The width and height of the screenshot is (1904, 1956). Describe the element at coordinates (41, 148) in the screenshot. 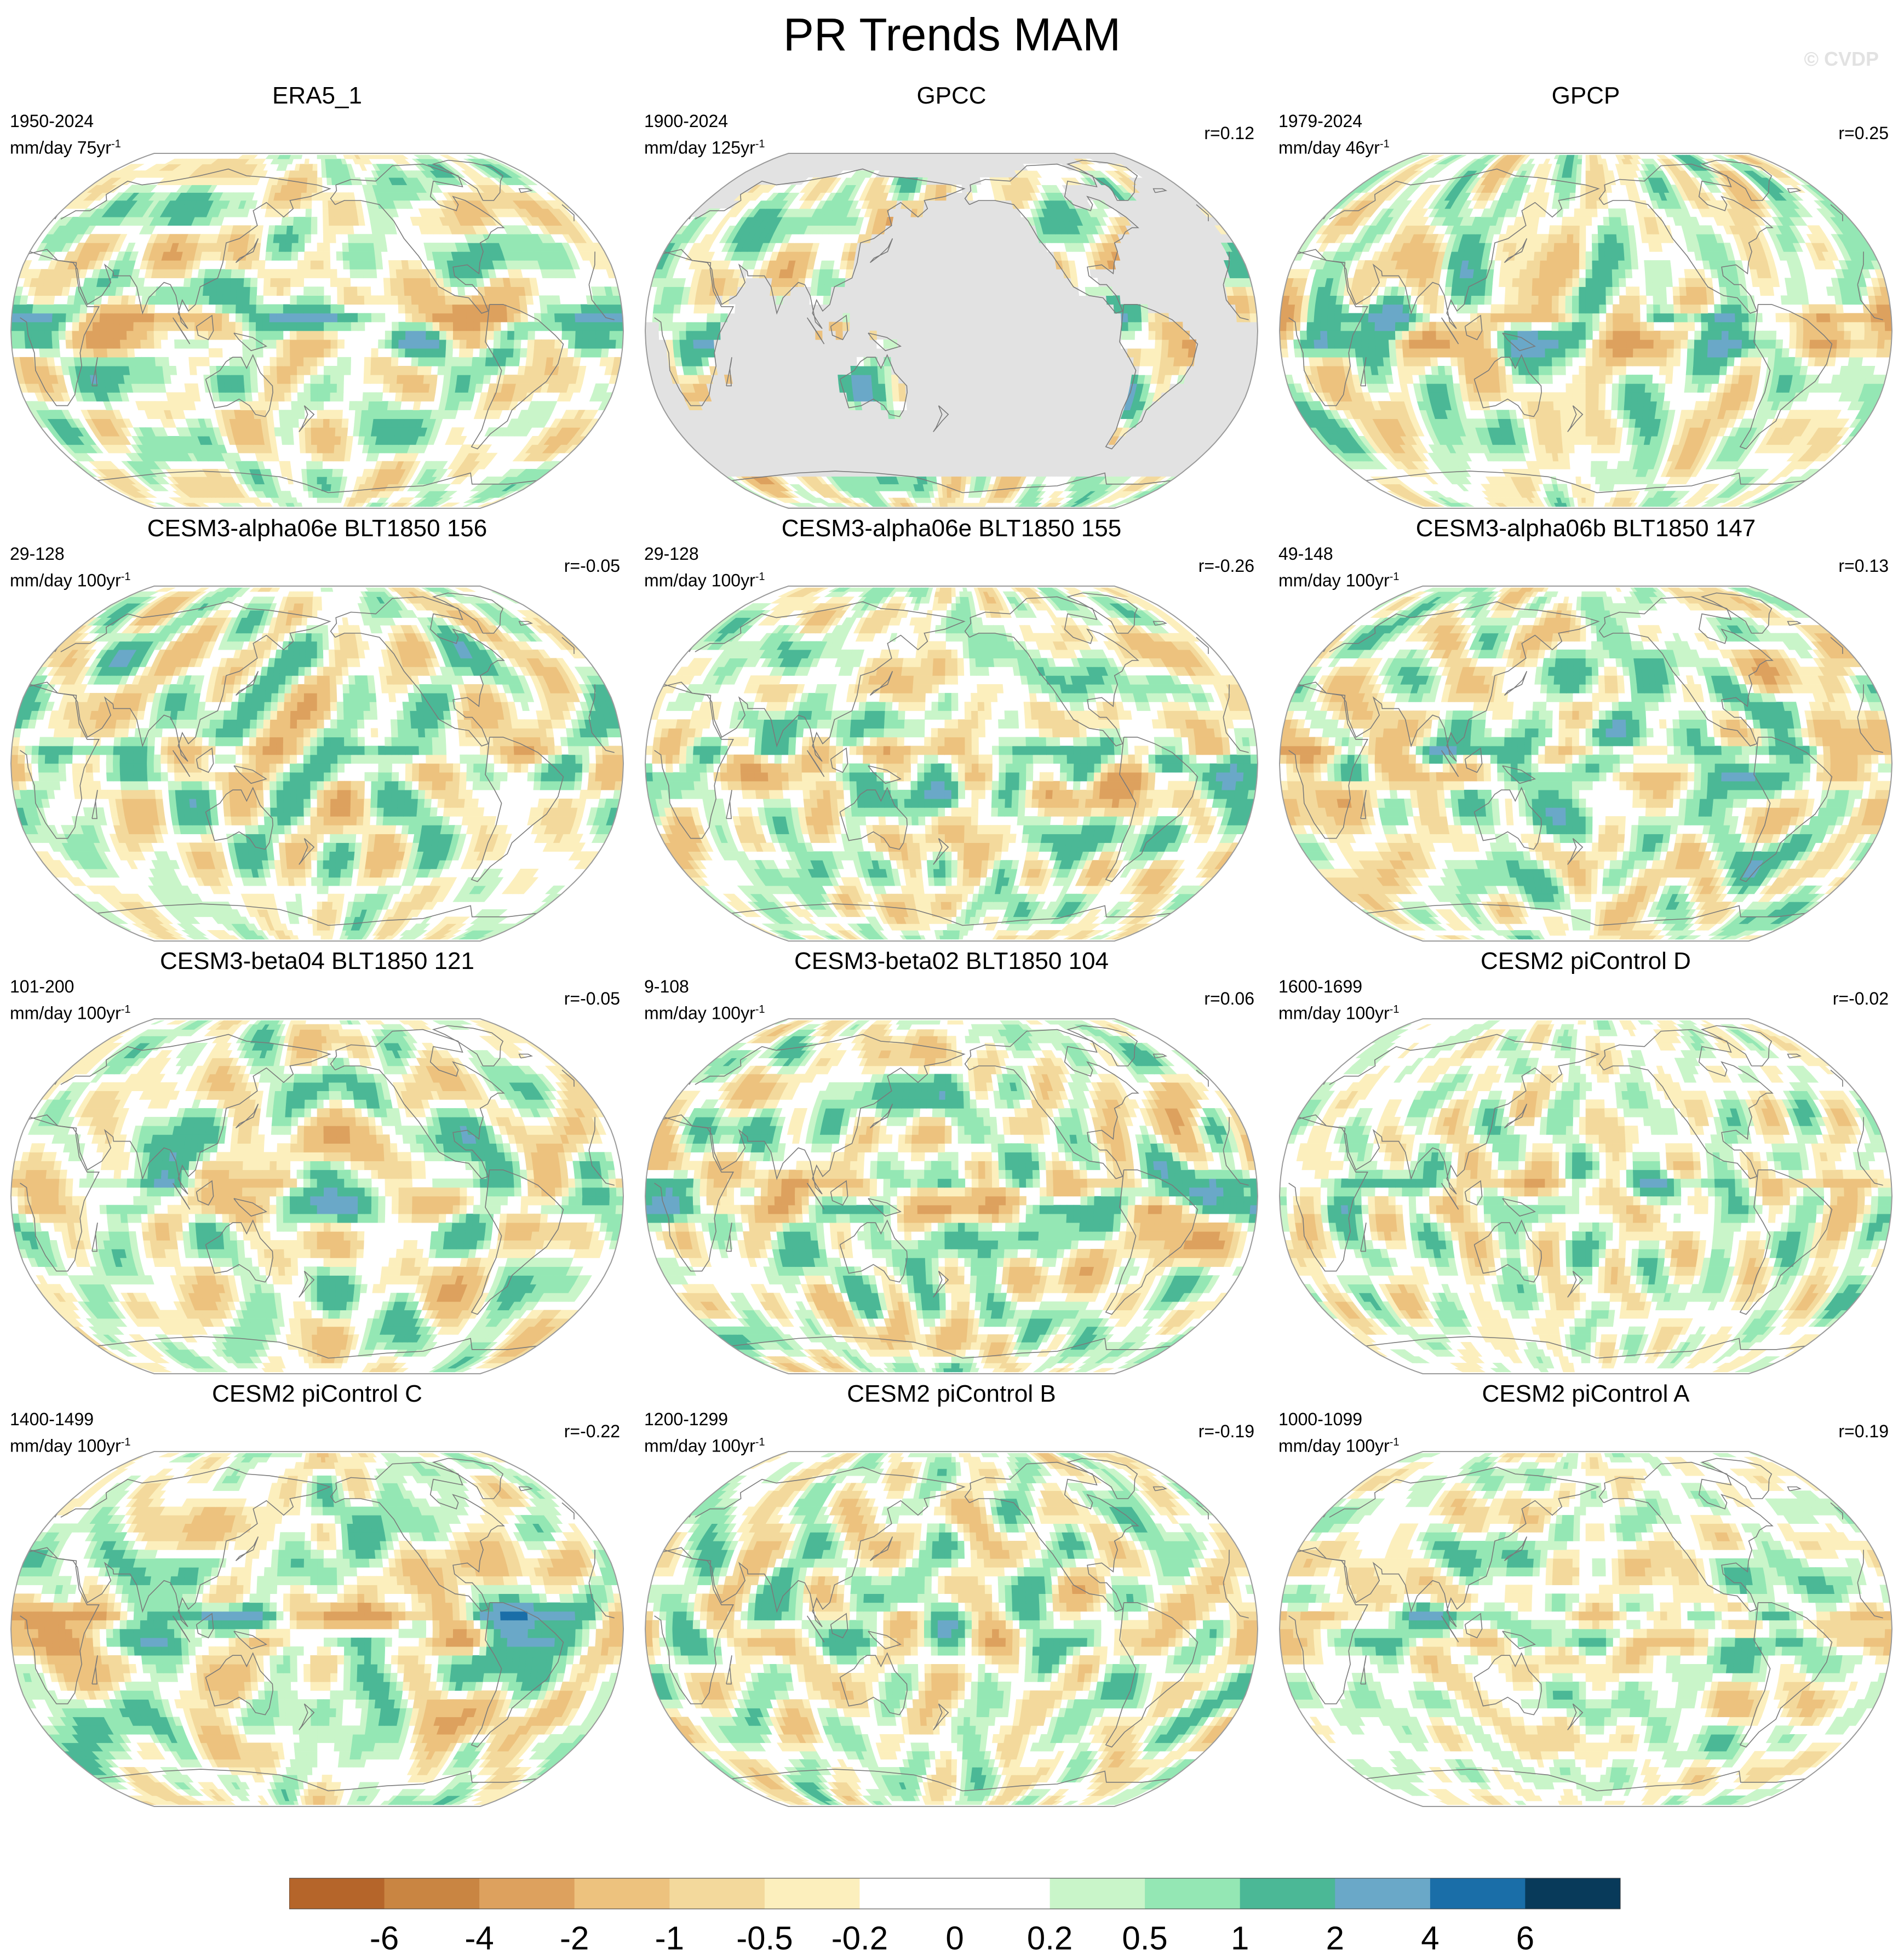

I see `units-label: mm/day` at that location.